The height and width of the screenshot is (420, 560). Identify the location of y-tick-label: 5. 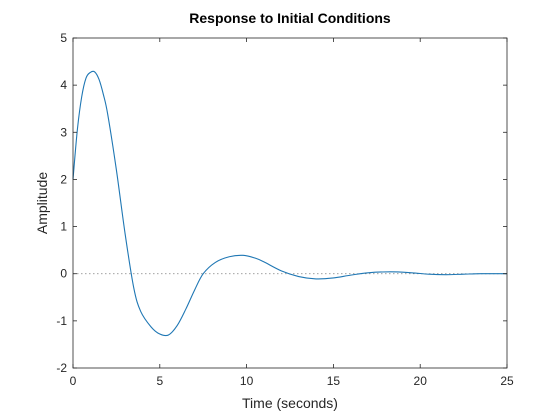
(63, 38).